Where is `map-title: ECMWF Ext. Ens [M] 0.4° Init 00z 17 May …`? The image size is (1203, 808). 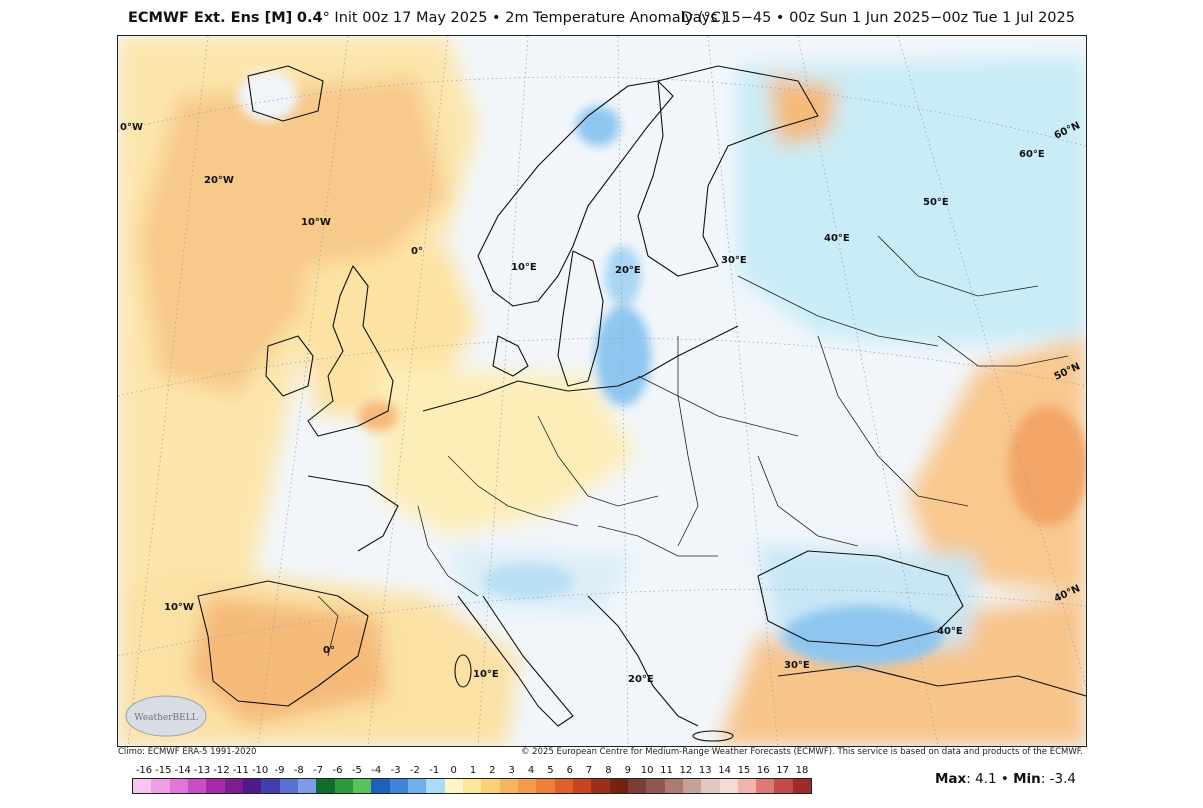 map-title: ECMWF Ext. Ens [M] 0.4° Init 00z 17 May … is located at coordinates (427, 18).